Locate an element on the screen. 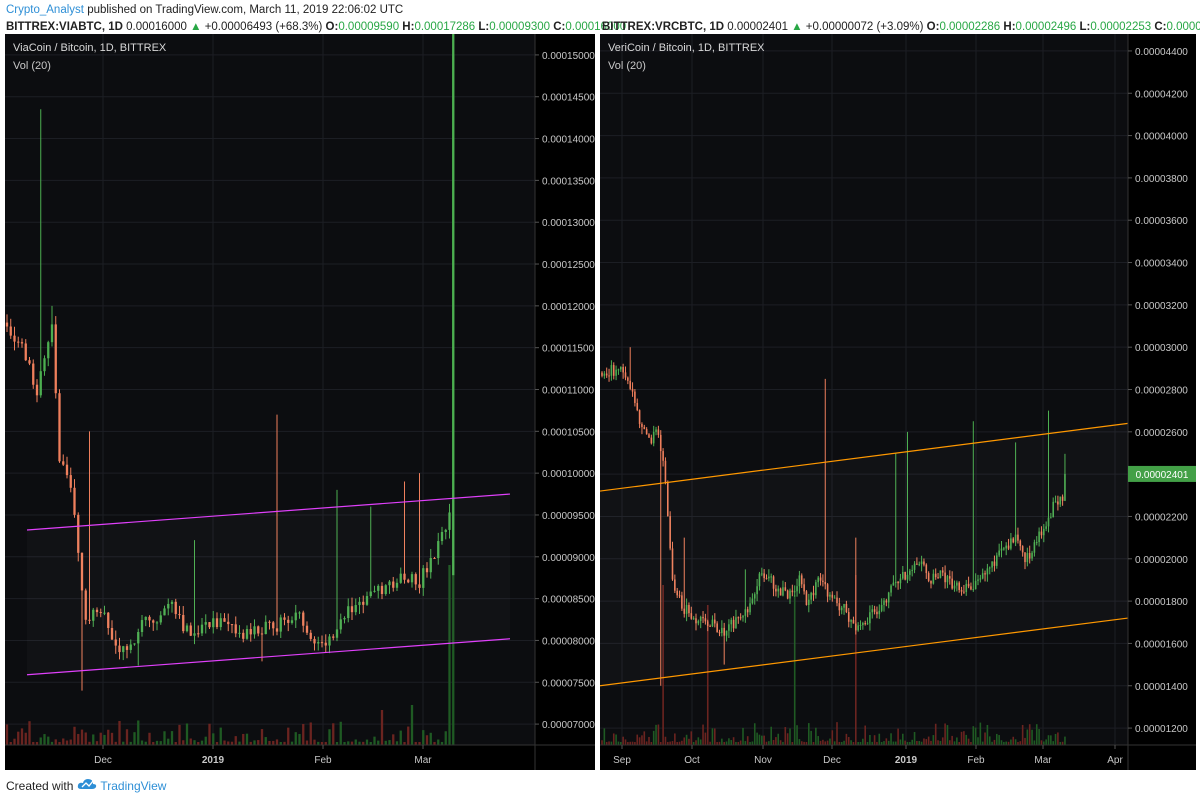 This screenshot has height=801, width=1200. author-link: Crypto_Analyst is located at coordinates (45, 10).